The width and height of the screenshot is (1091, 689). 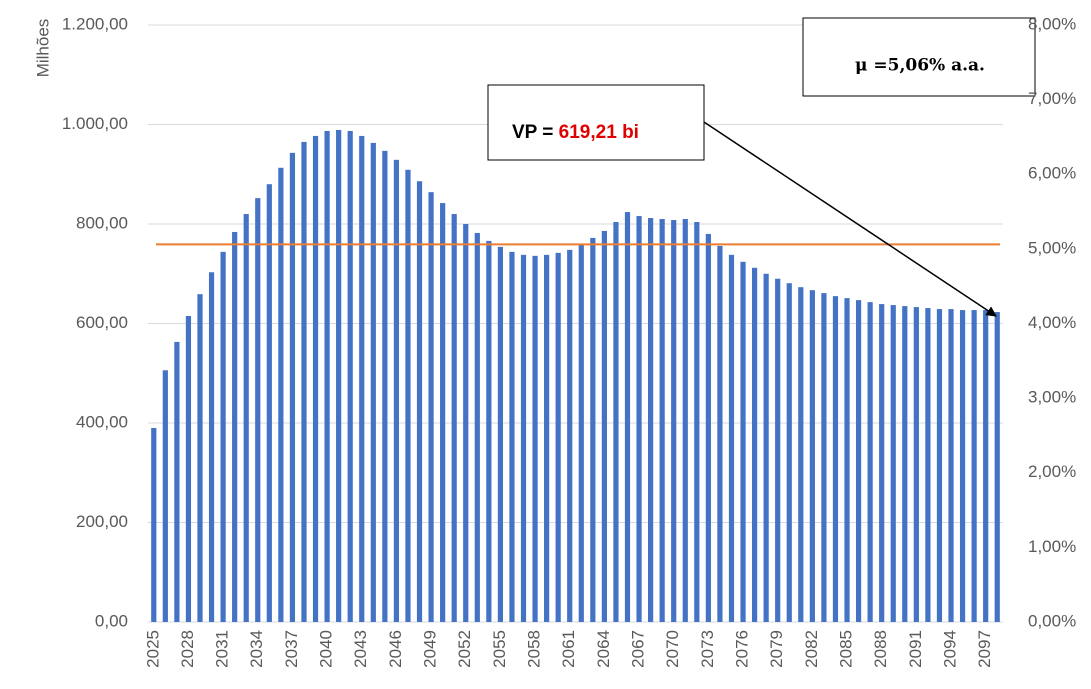 I want to click on x-tick-label: 2031, so click(x=222, y=649).